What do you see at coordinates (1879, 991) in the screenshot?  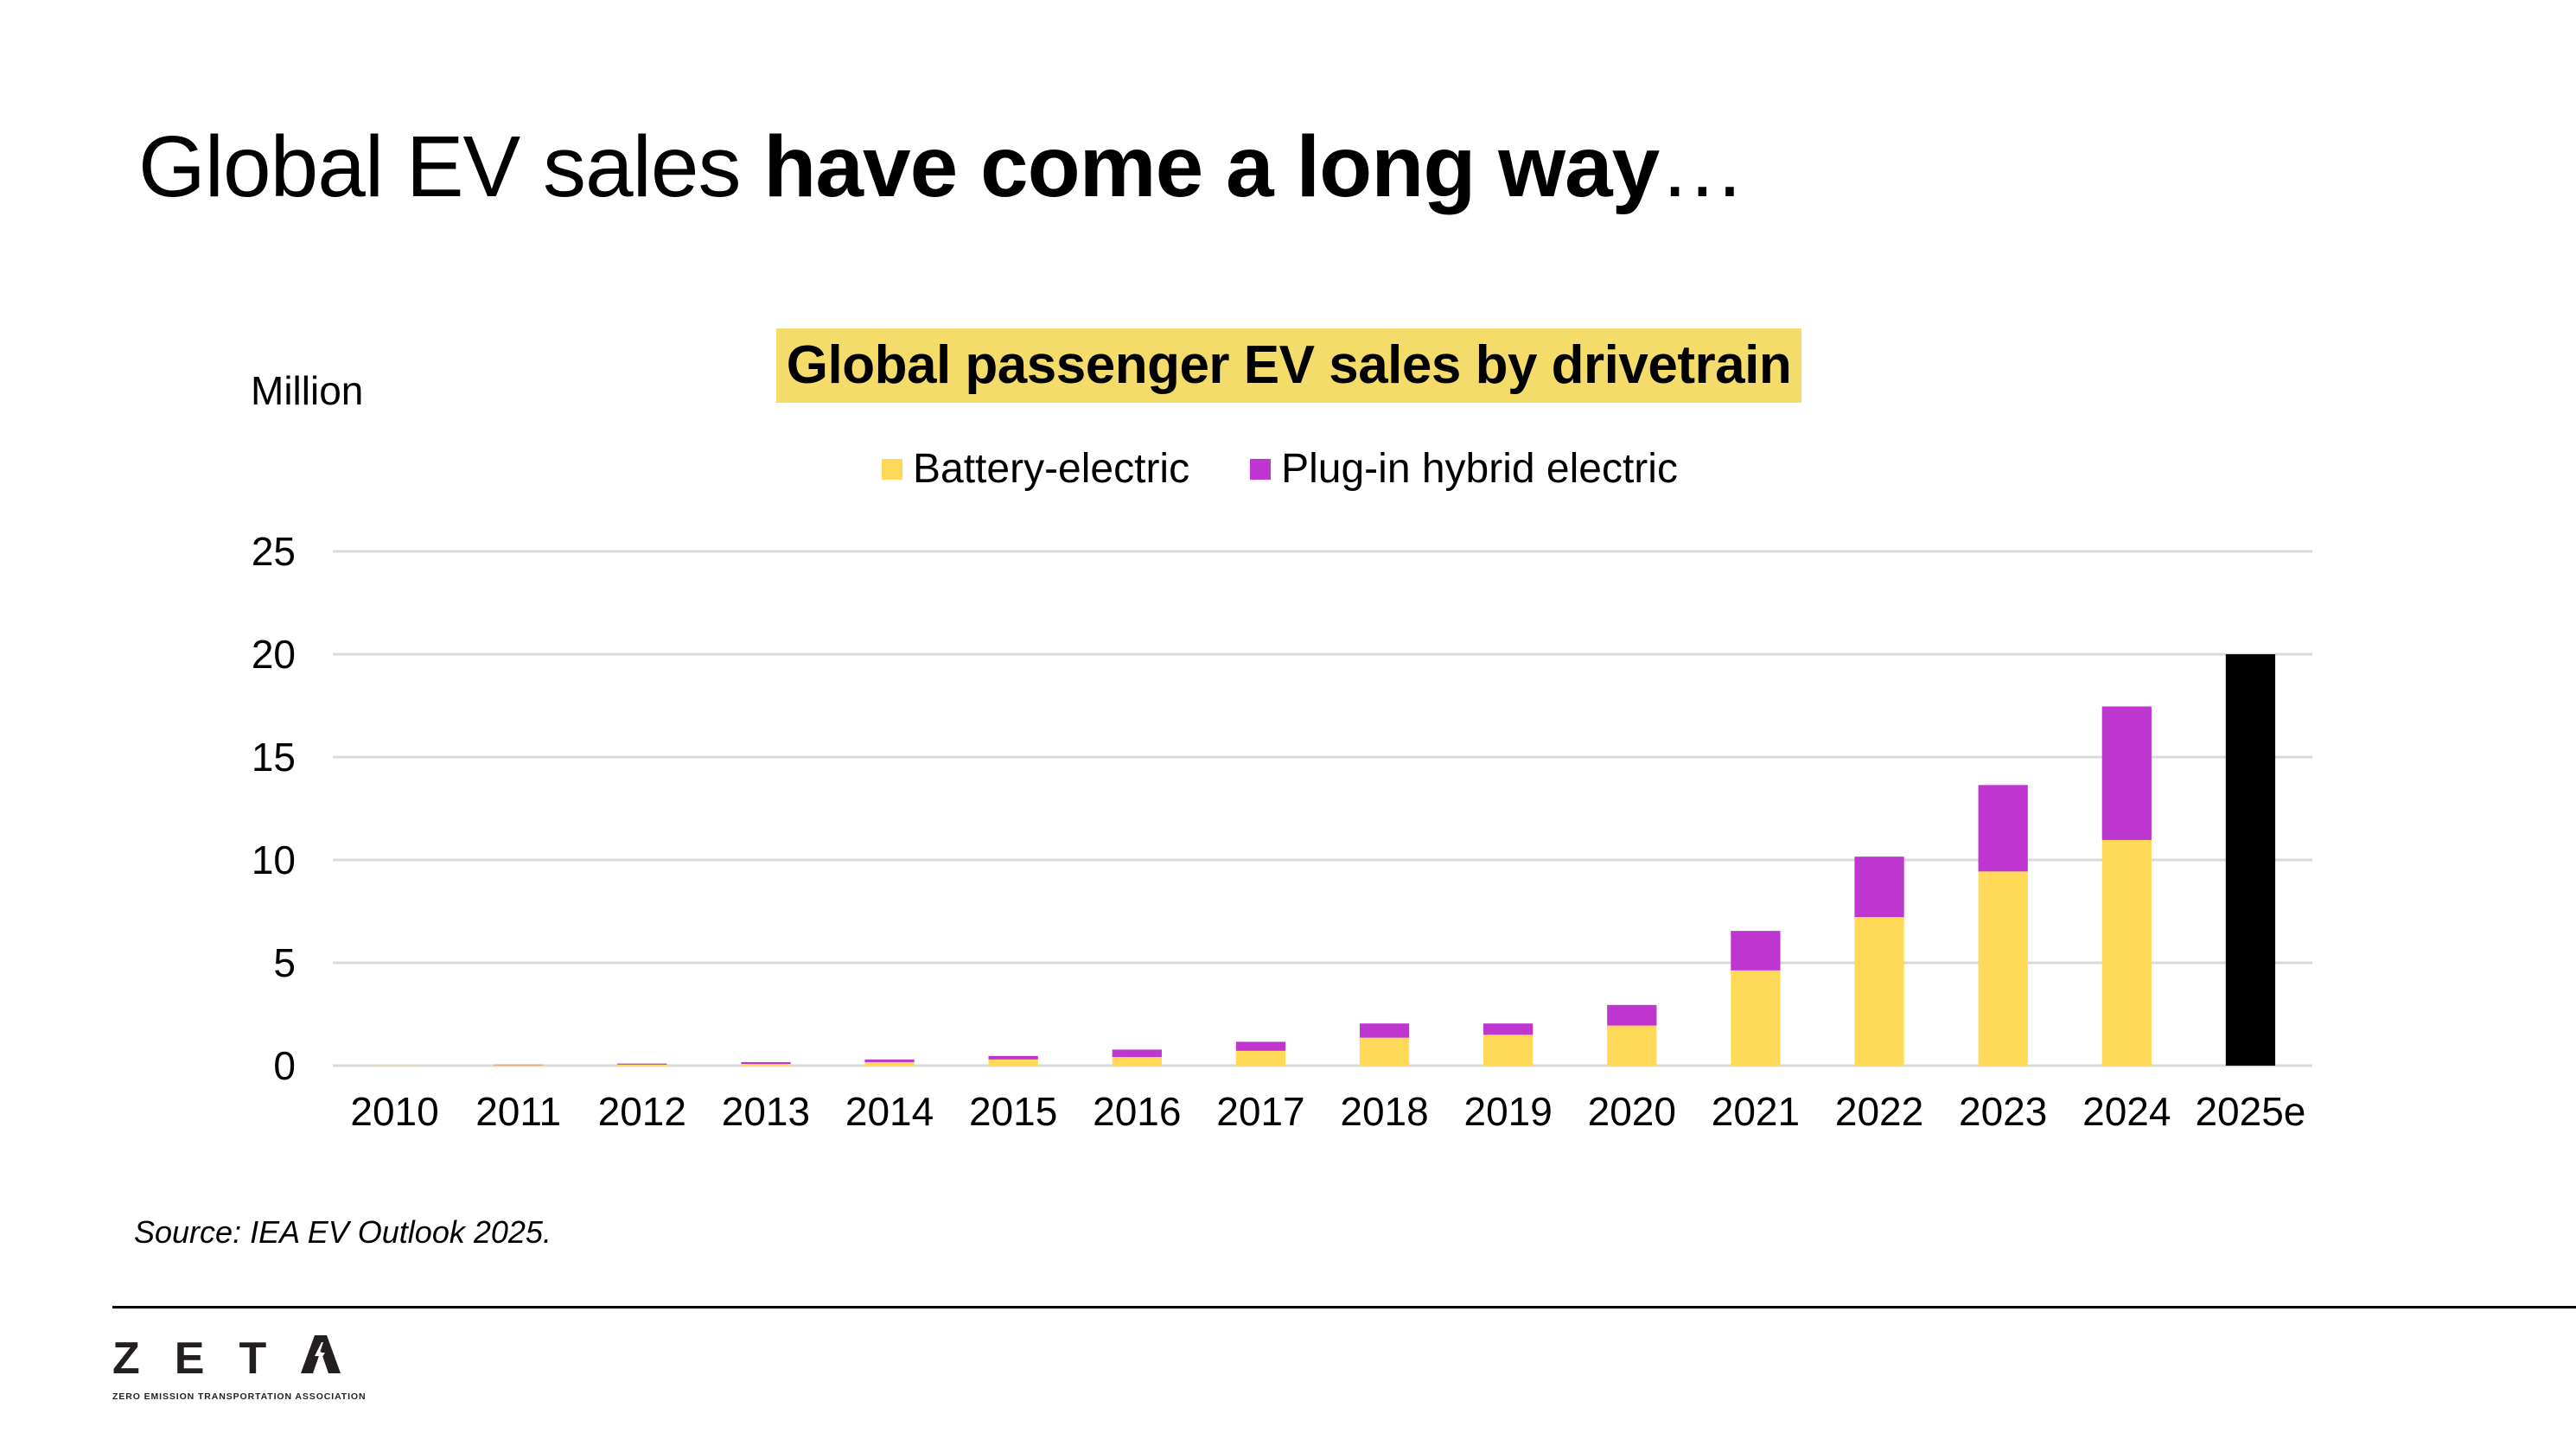 I see `bar-battery-electric-2022` at bounding box center [1879, 991].